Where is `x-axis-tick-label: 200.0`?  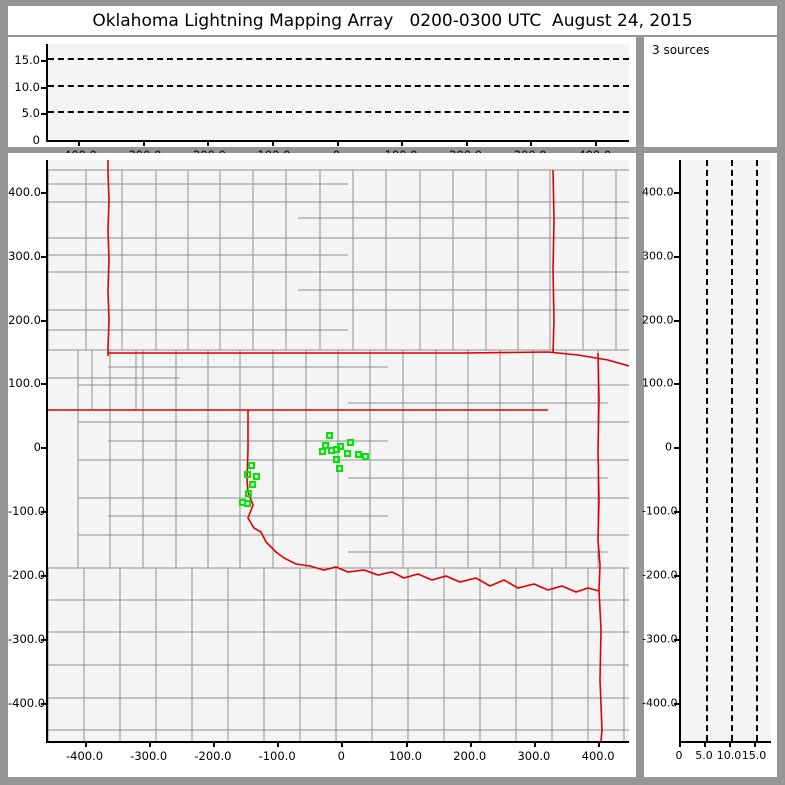
x-axis-tick-label: 200.0 is located at coordinates (470, 756).